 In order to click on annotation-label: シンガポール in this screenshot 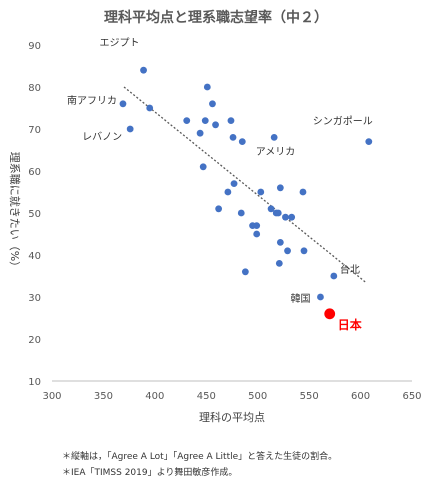, I will do `click(343, 122)`.